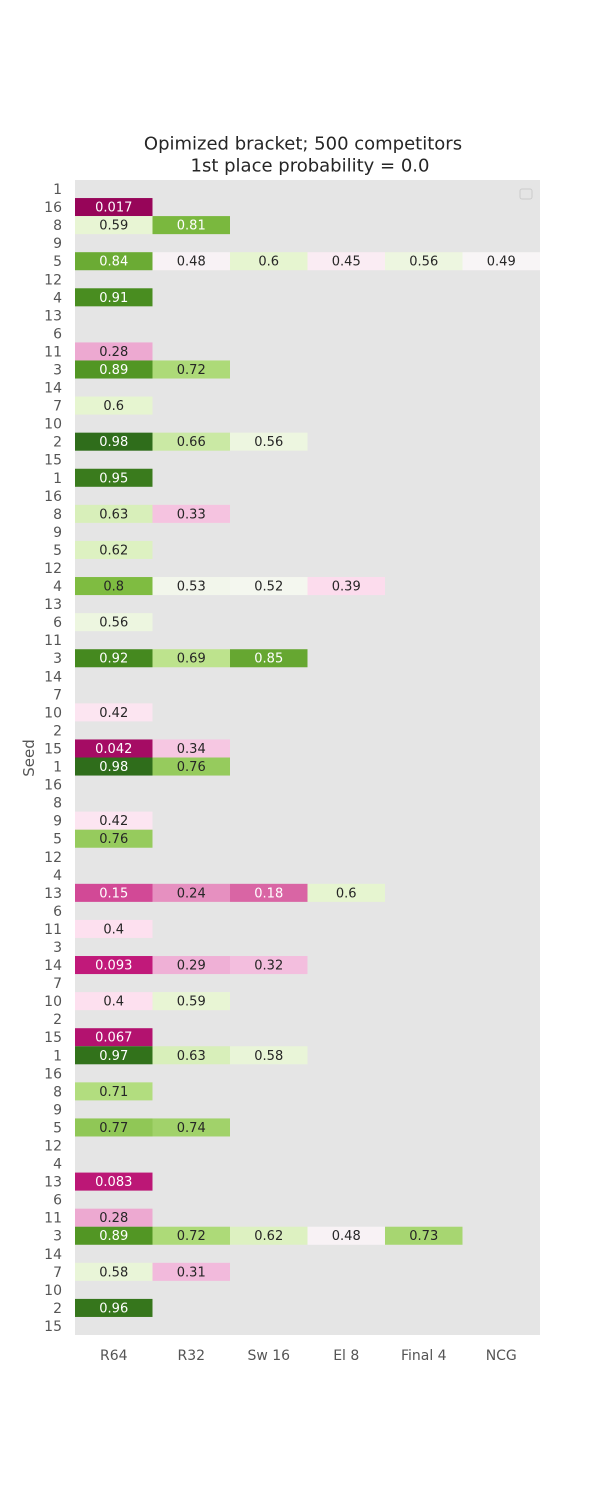 This screenshot has height=1500, width=600. I want to click on heatmap-cell-label: 0.92, so click(113, 659).